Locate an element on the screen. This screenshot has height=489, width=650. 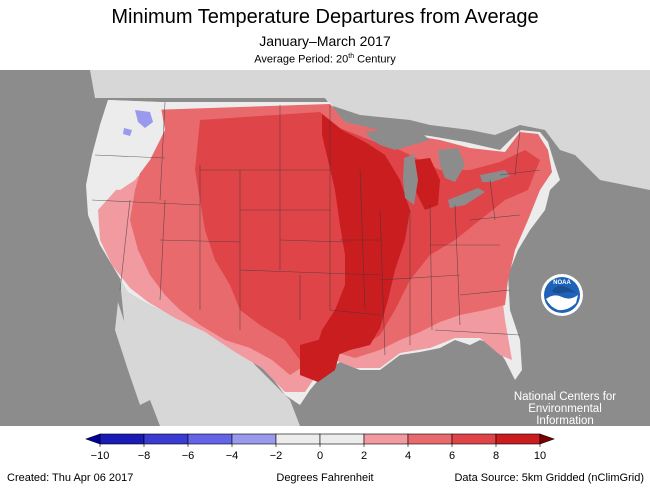
legend-tick-label: 6 is located at coordinates (452, 456).